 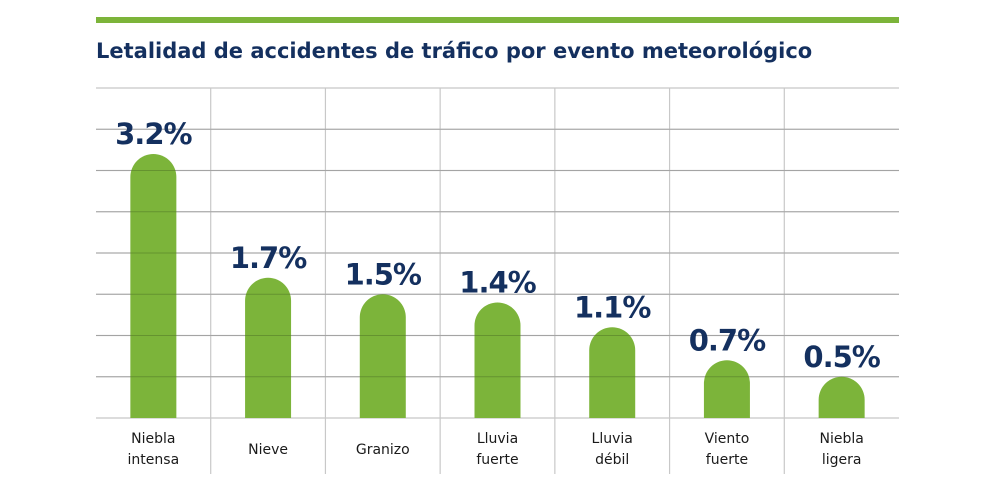 What do you see at coordinates (497, 20) in the screenshot?
I see `top-accent-rule` at bounding box center [497, 20].